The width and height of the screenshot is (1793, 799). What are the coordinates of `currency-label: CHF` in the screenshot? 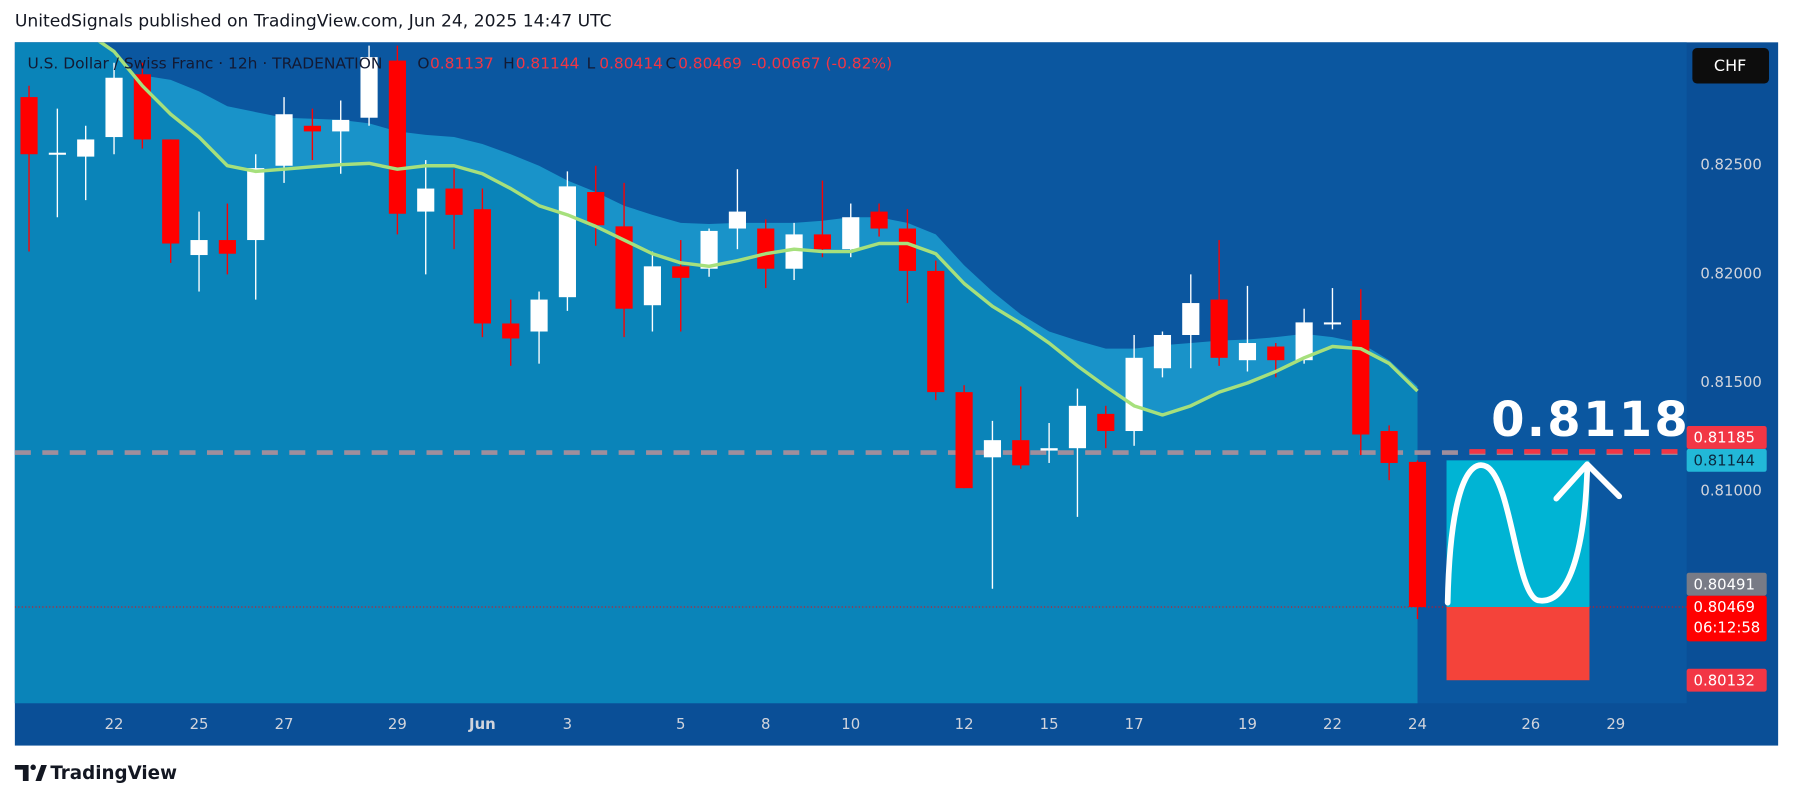 It's located at (1730, 65).